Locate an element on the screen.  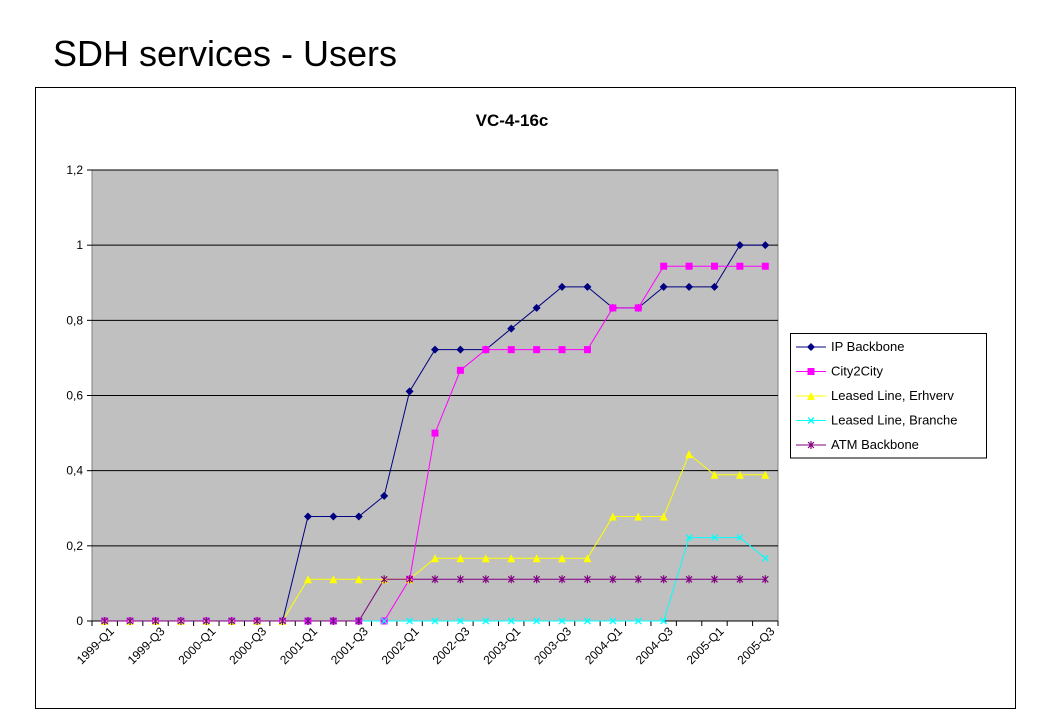
y-tick-label: 0,8 is located at coordinates (74, 320).